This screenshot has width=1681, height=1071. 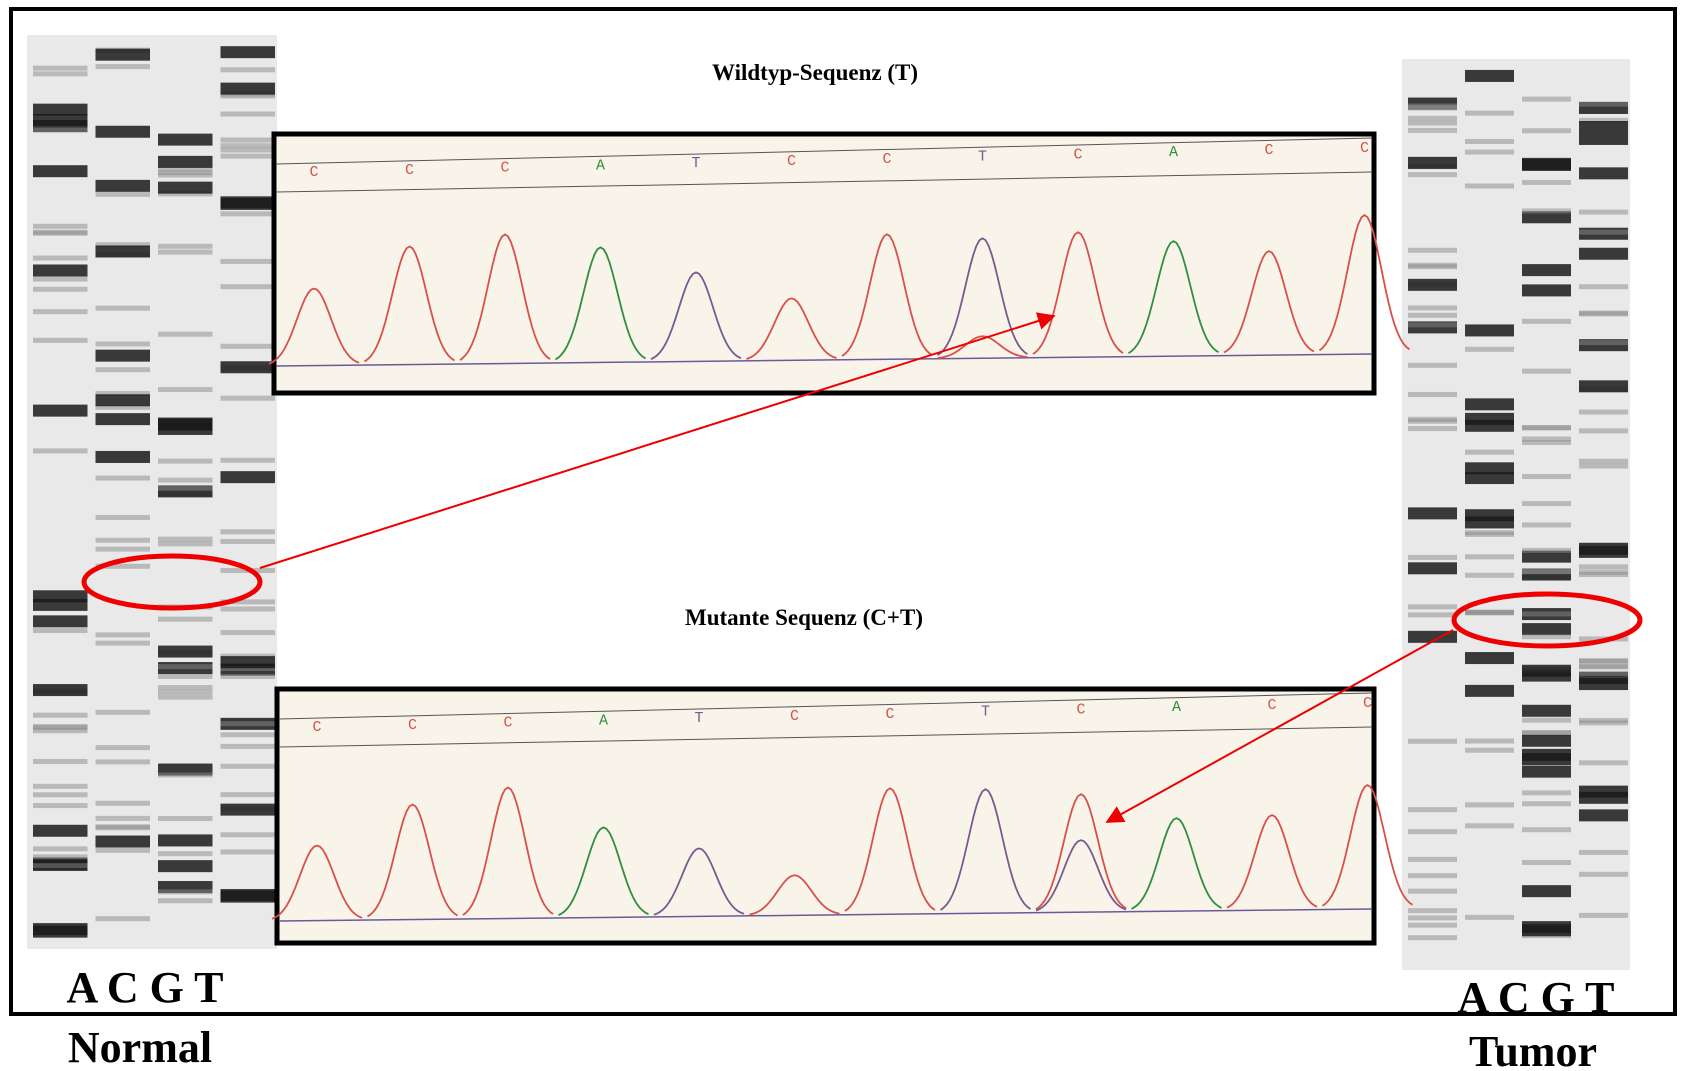 I want to click on arrow, so click(x=657, y=440).